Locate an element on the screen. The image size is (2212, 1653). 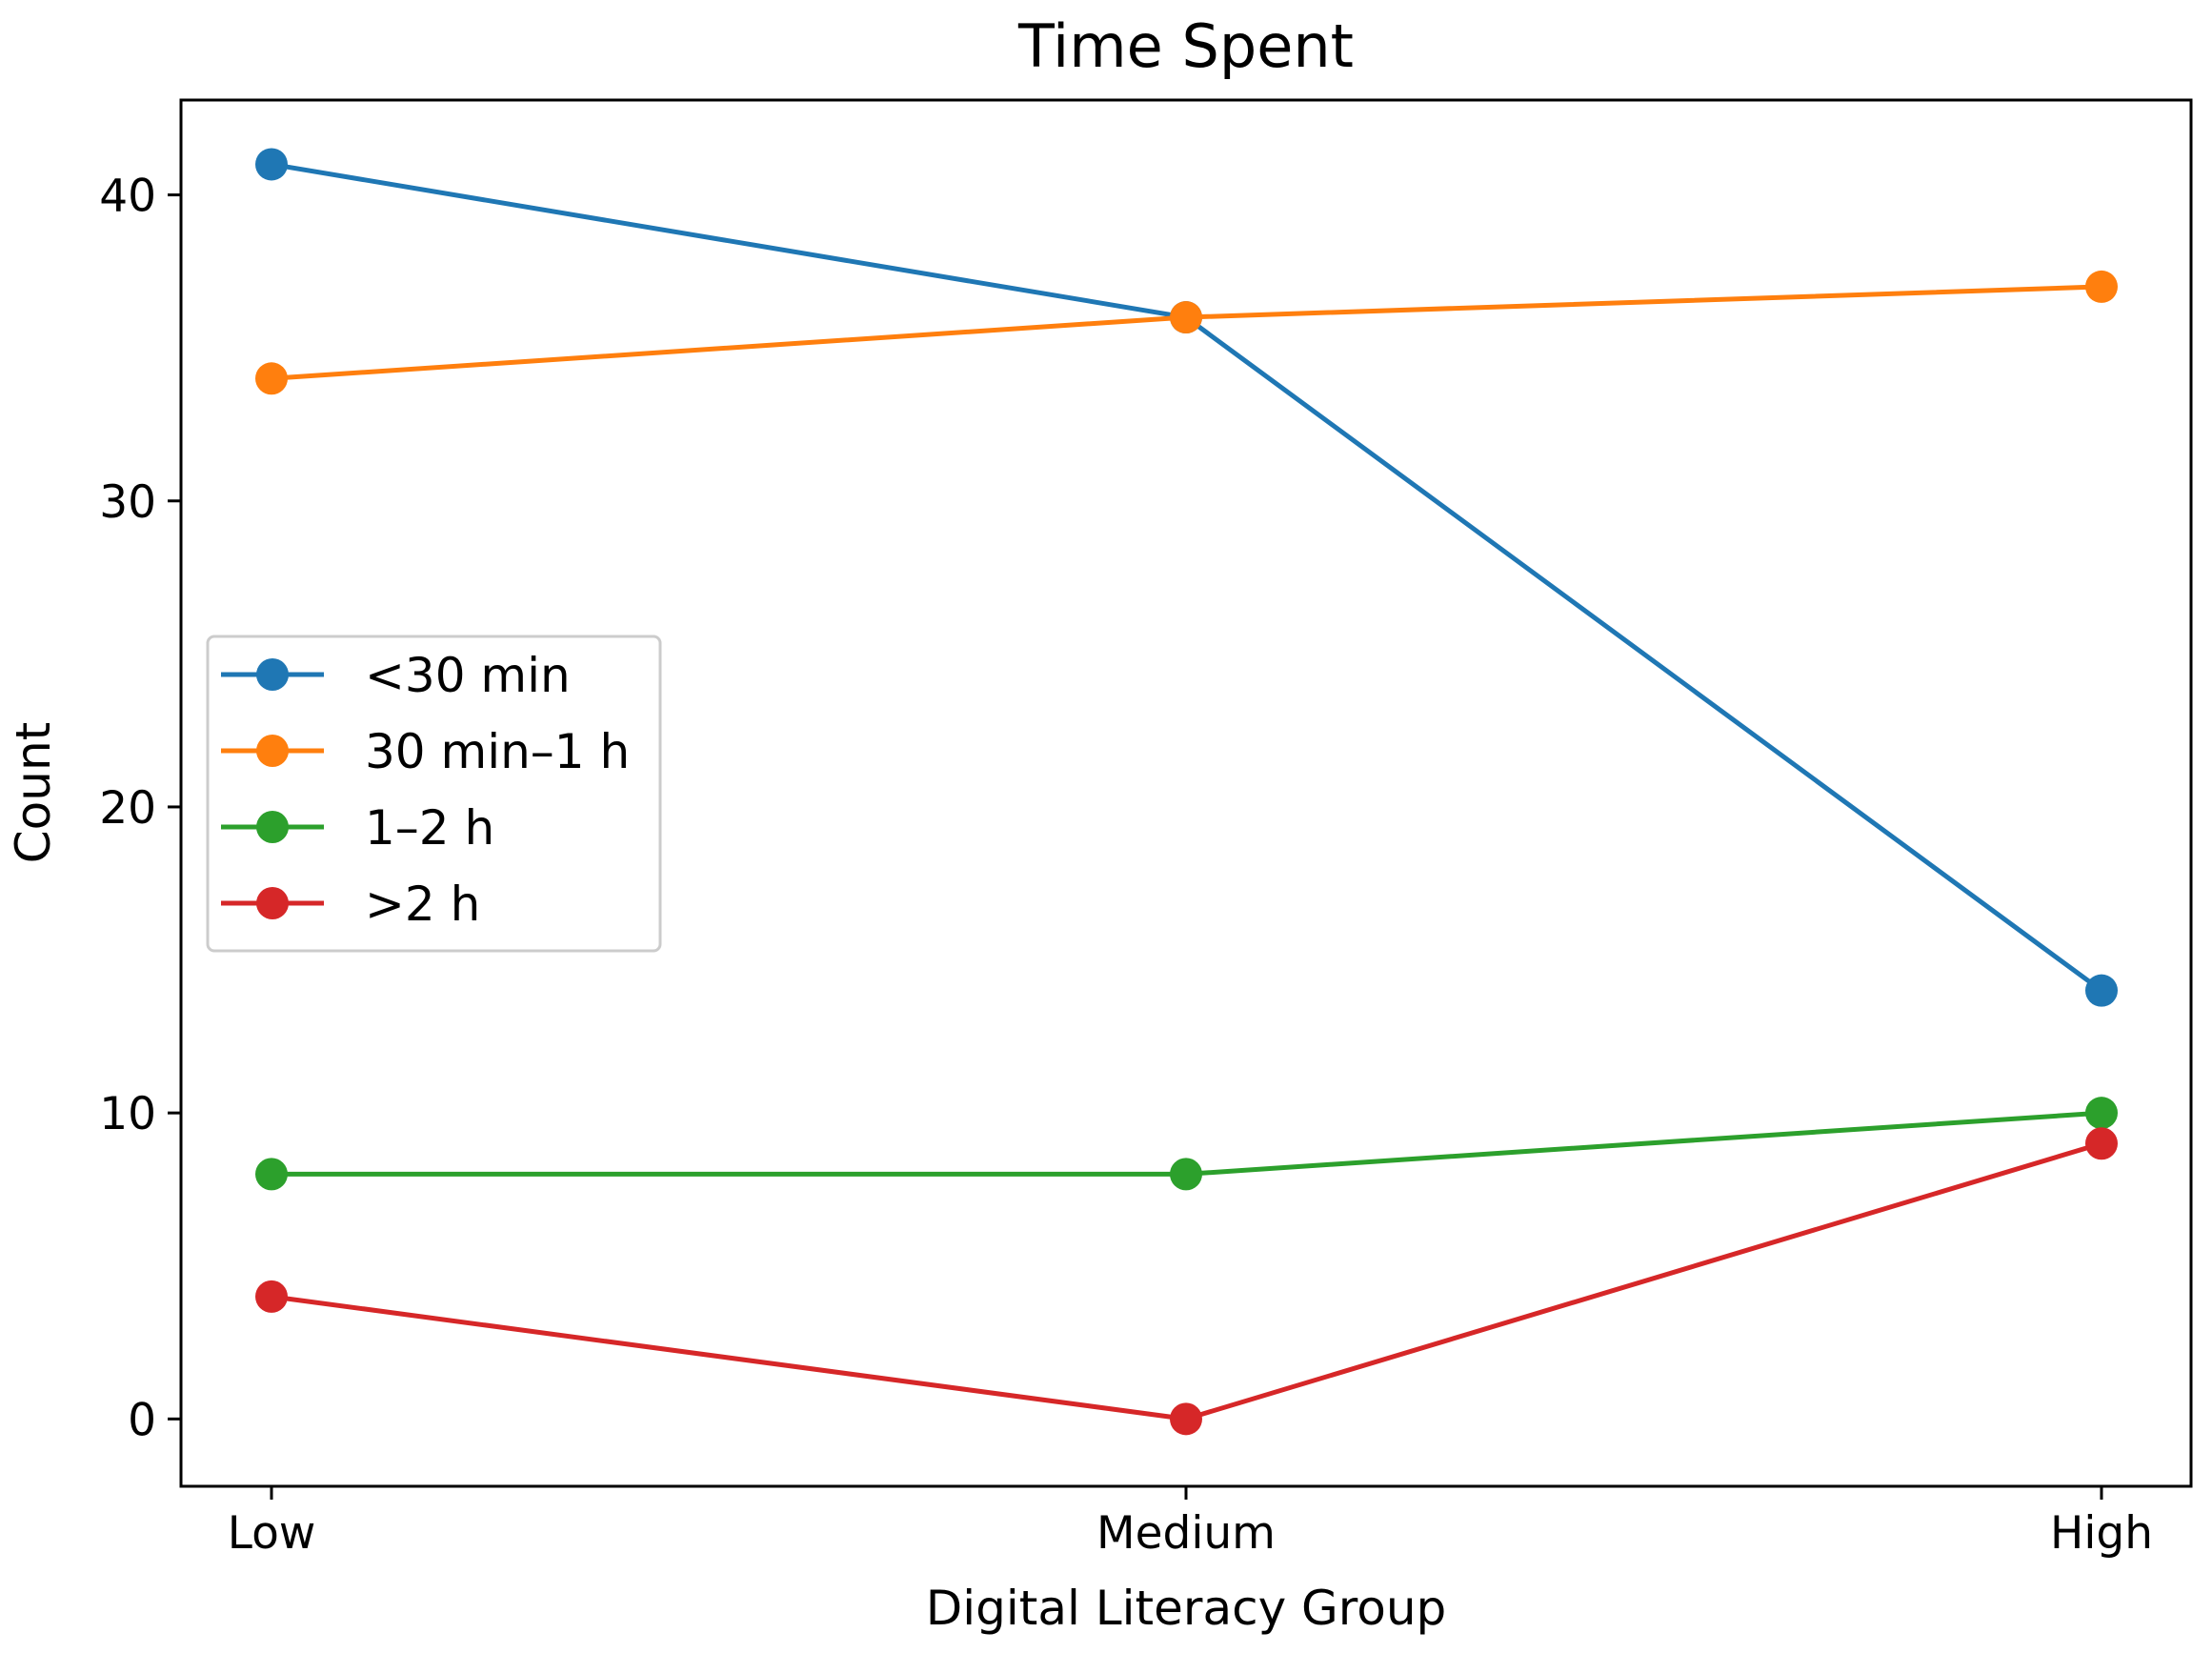
x-axis: Low Medium High is located at coordinates (1190, 1523).